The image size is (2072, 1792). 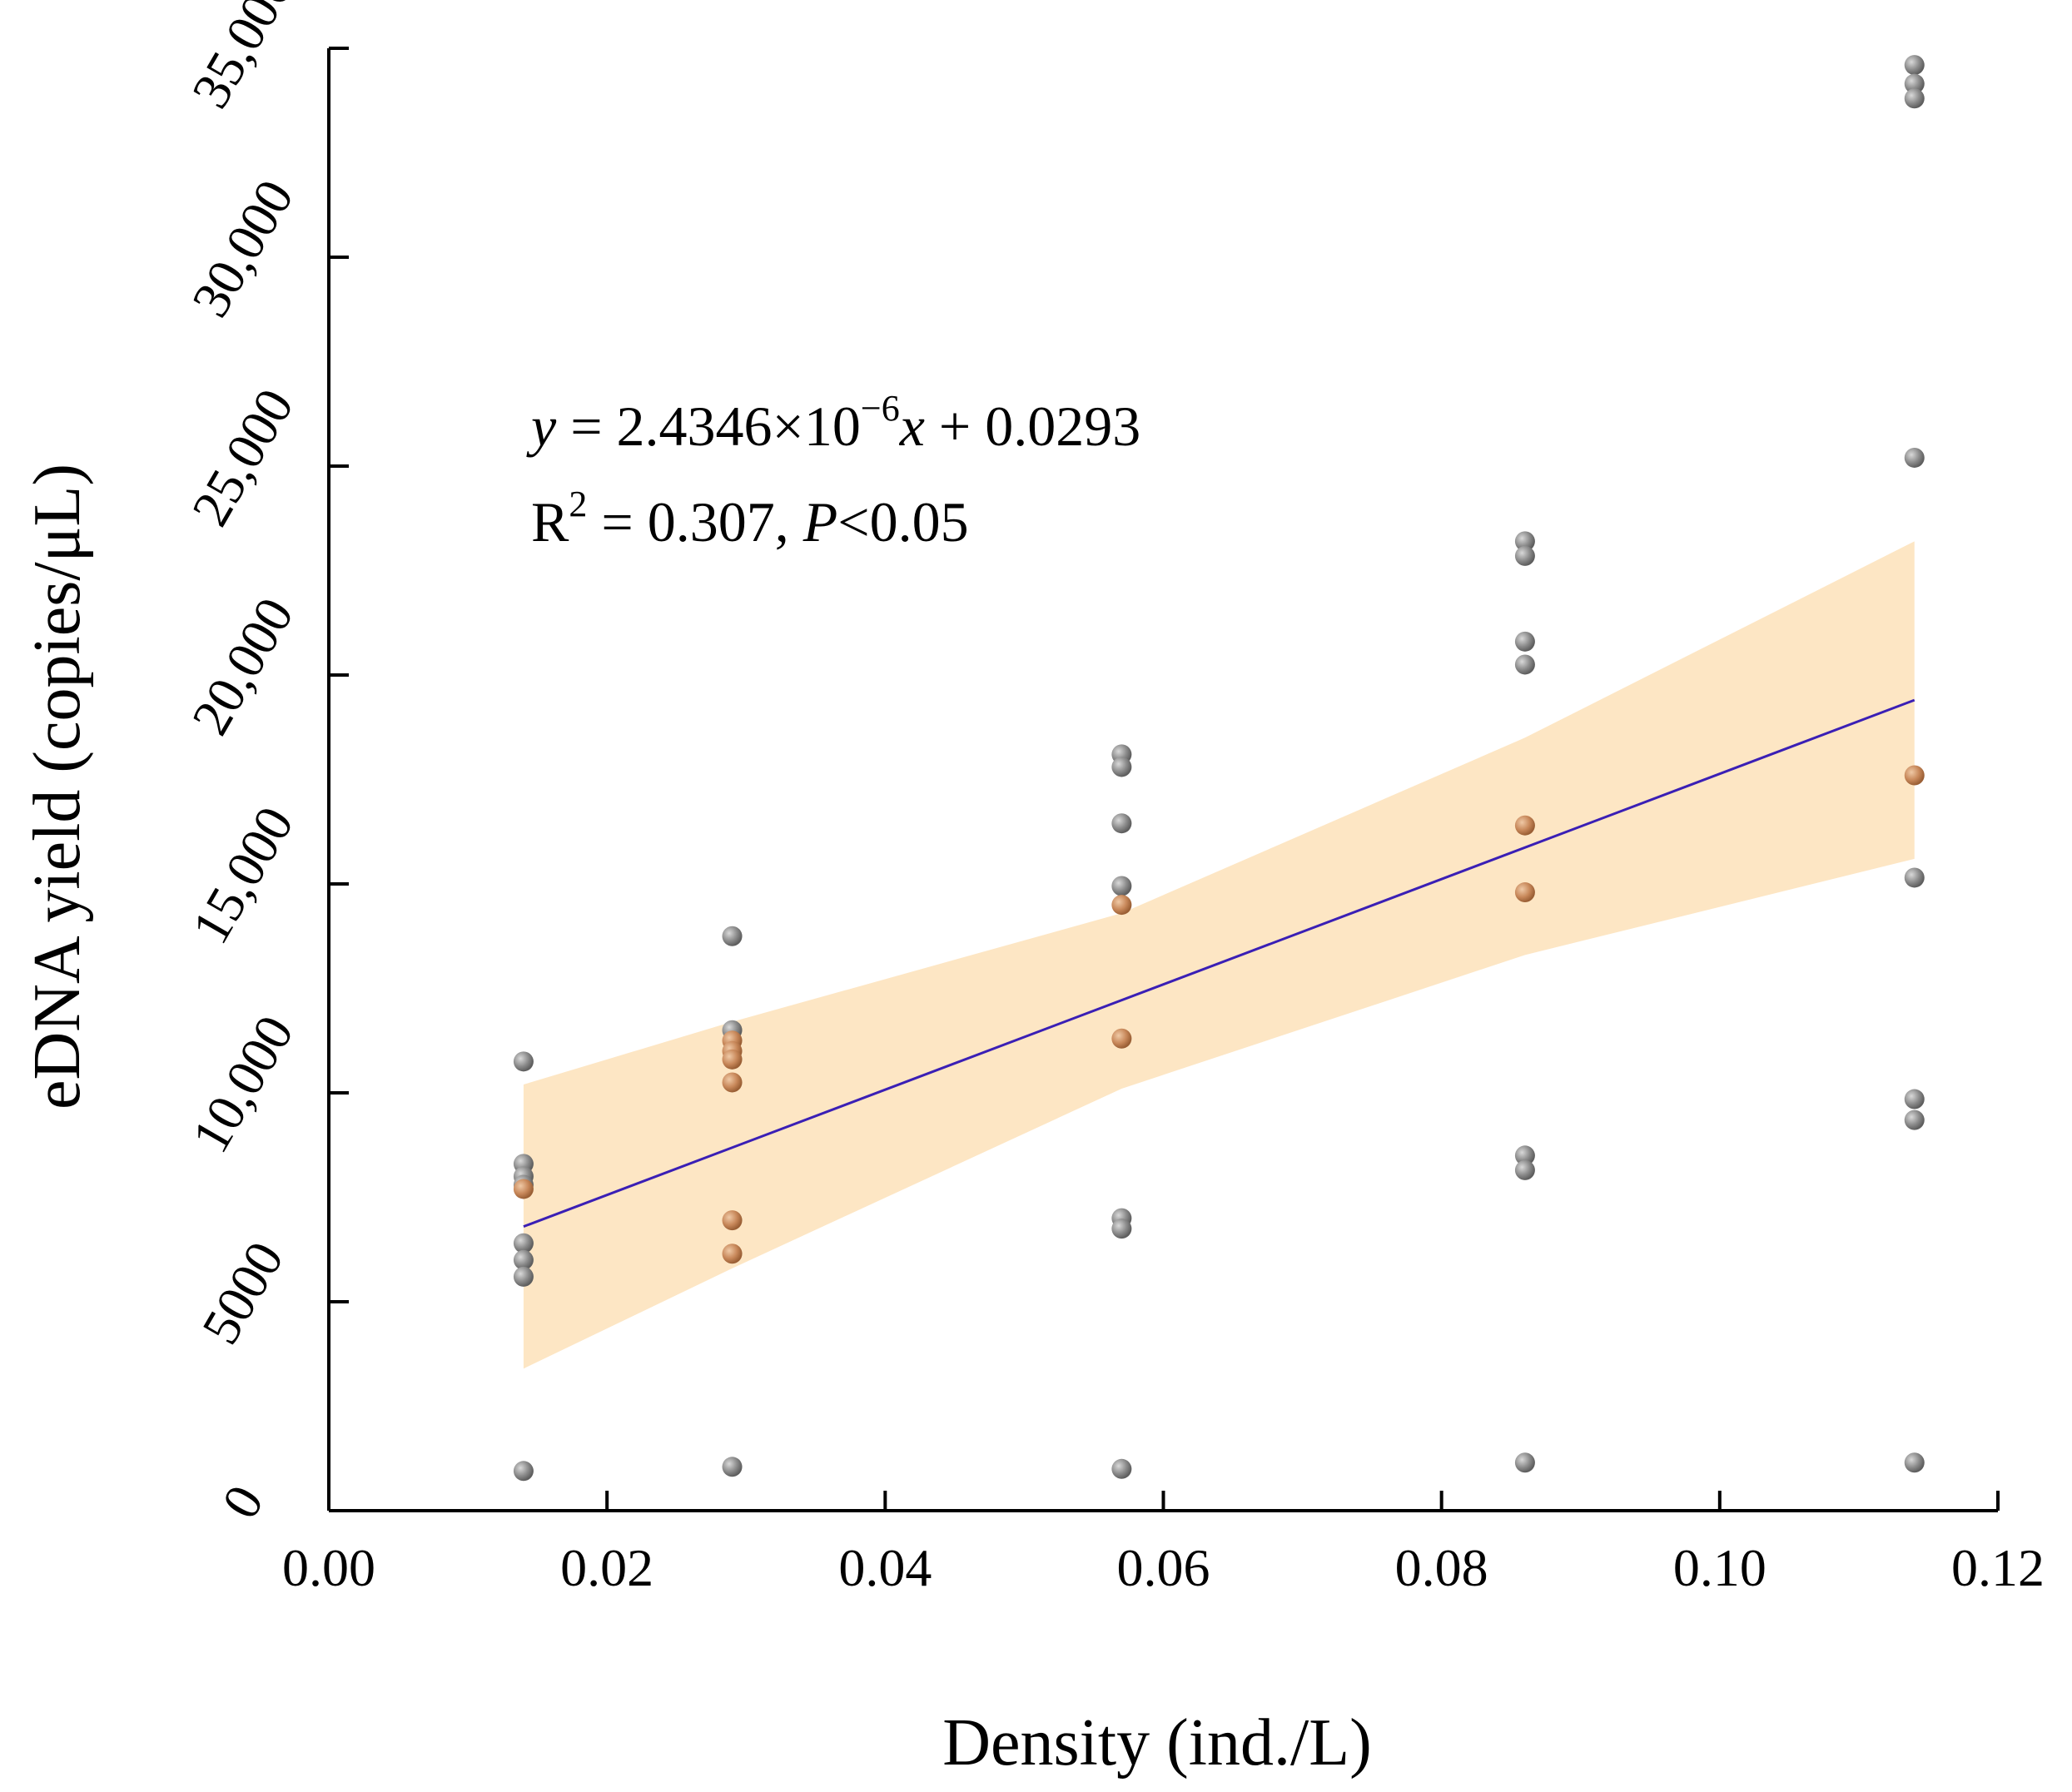 I want to click on y-tick-label: 25,000, so click(x=243, y=457).